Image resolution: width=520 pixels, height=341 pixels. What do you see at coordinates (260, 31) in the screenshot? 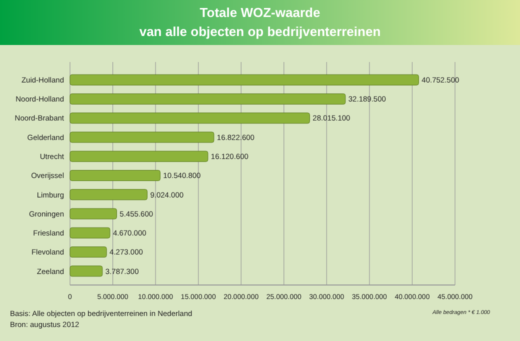
I see `chart-subtitle: van alle objecten op bedrijventerreinen` at bounding box center [260, 31].